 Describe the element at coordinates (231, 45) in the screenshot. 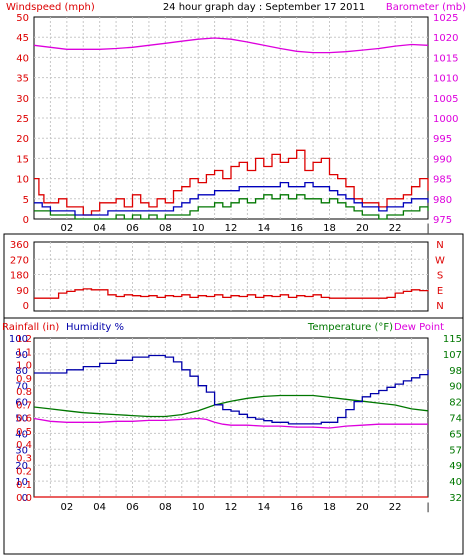

I see `barometer-line` at that location.